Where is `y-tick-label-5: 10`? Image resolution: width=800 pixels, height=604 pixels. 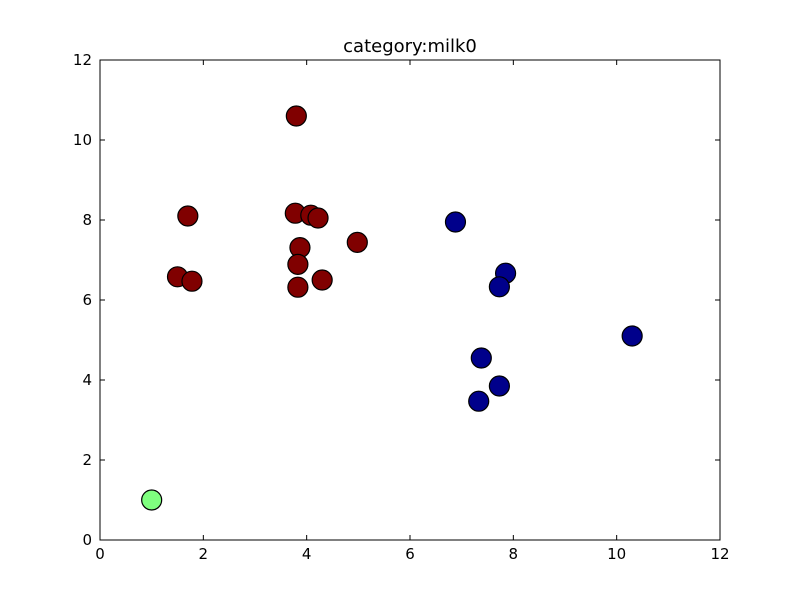 y-tick-label-5: 10 is located at coordinates (82, 140).